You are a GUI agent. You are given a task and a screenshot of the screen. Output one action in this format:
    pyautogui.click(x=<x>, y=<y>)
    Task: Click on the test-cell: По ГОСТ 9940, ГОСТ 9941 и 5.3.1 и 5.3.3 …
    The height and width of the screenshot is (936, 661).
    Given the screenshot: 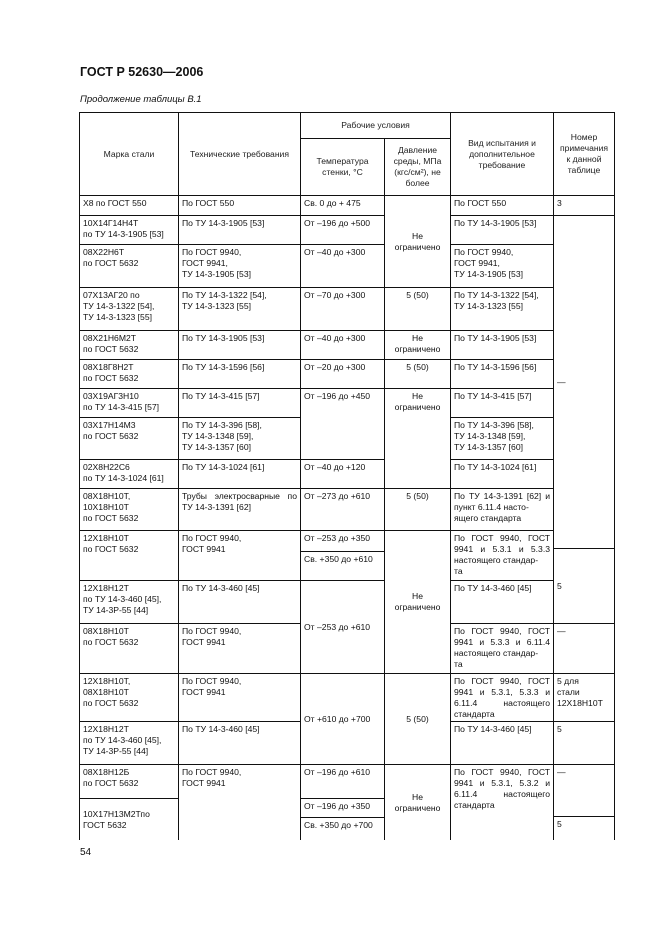 What is the action you would take?
    pyautogui.click(x=502, y=555)
    